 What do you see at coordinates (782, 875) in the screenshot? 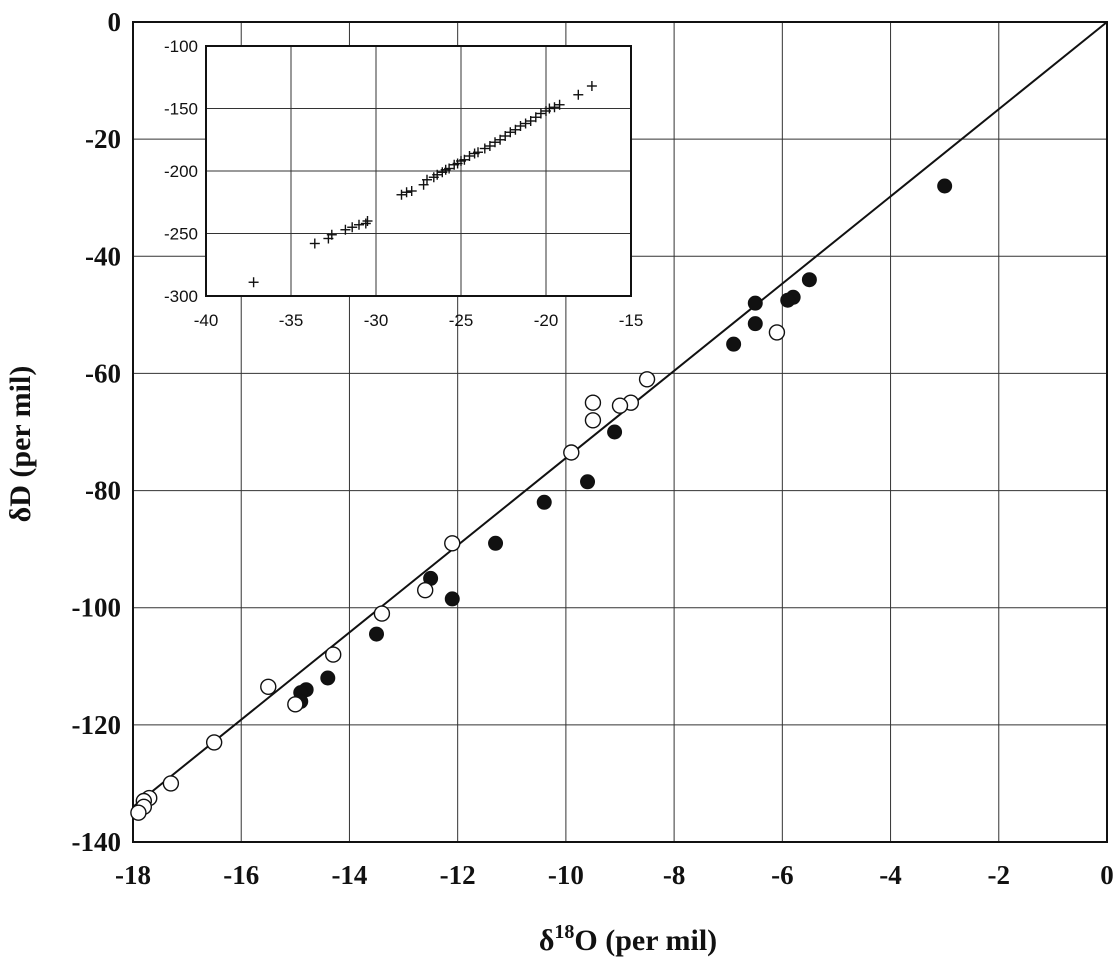
I see `x-tick-label: -6` at bounding box center [782, 875].